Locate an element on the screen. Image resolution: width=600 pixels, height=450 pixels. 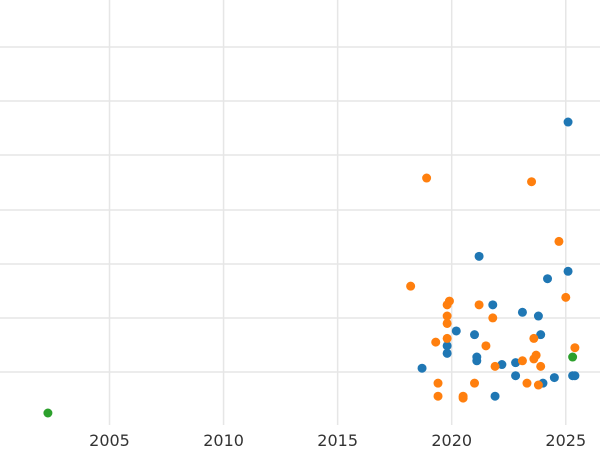
x-tick-label: 2015 is located at coordinates (337, 440).